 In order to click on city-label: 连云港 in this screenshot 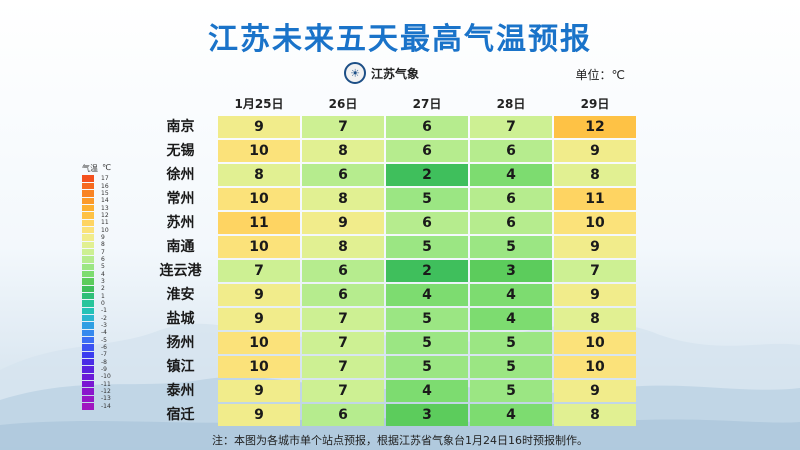, I will do `click(180, 271)`.